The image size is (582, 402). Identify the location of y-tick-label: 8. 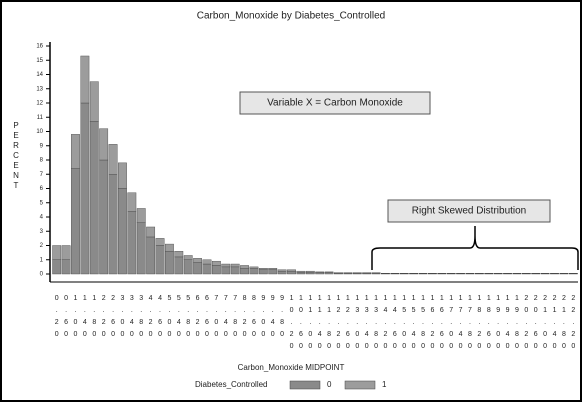
(42, 161).